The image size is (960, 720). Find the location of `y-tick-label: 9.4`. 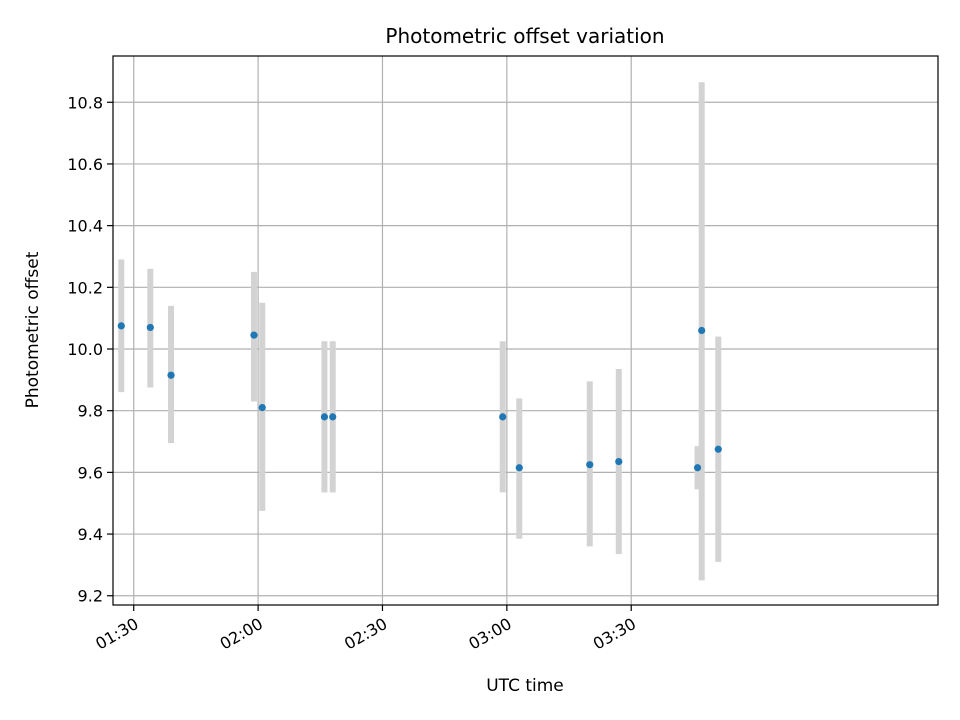

y-tick-label: 9.4 is located at coordinates (90, 534).